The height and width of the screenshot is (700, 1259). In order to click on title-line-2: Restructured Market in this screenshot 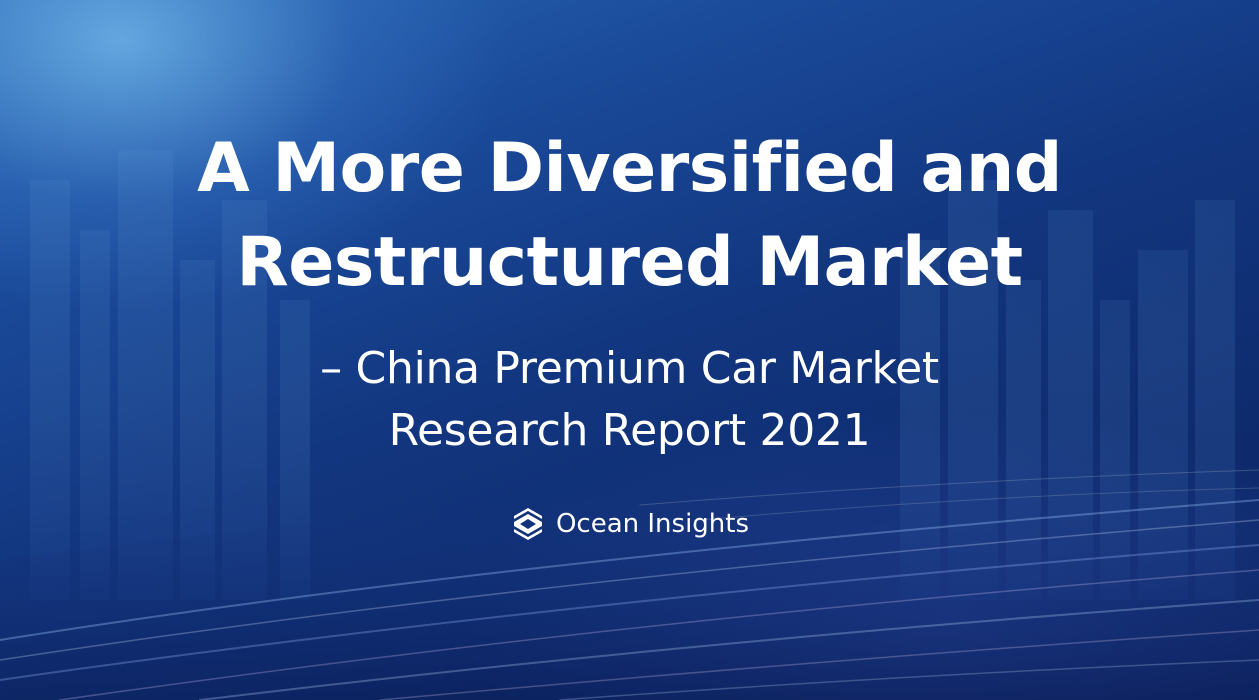, I will do `click(629, 262)`.